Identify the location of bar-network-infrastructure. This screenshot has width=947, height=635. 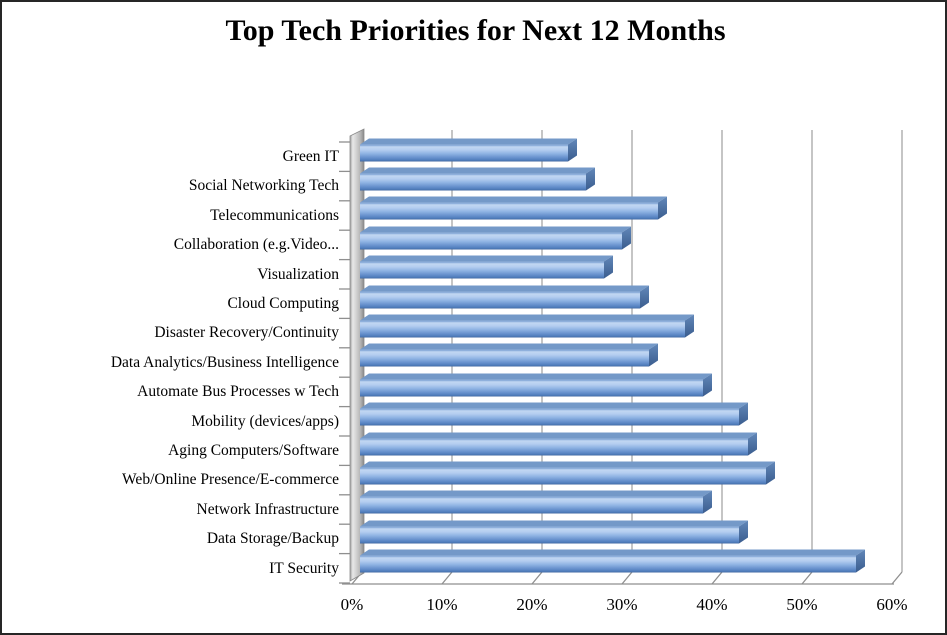
(536, 502).